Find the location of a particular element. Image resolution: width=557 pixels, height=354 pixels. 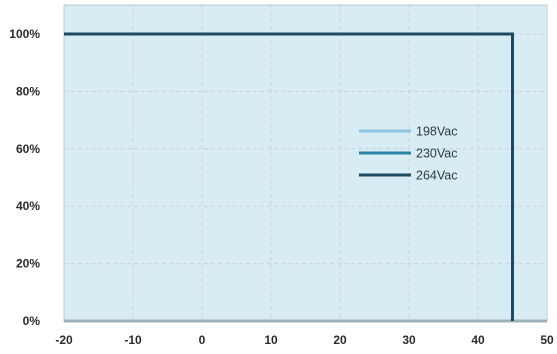

legend-label: 264Vac is located at coordinates (436, 176).